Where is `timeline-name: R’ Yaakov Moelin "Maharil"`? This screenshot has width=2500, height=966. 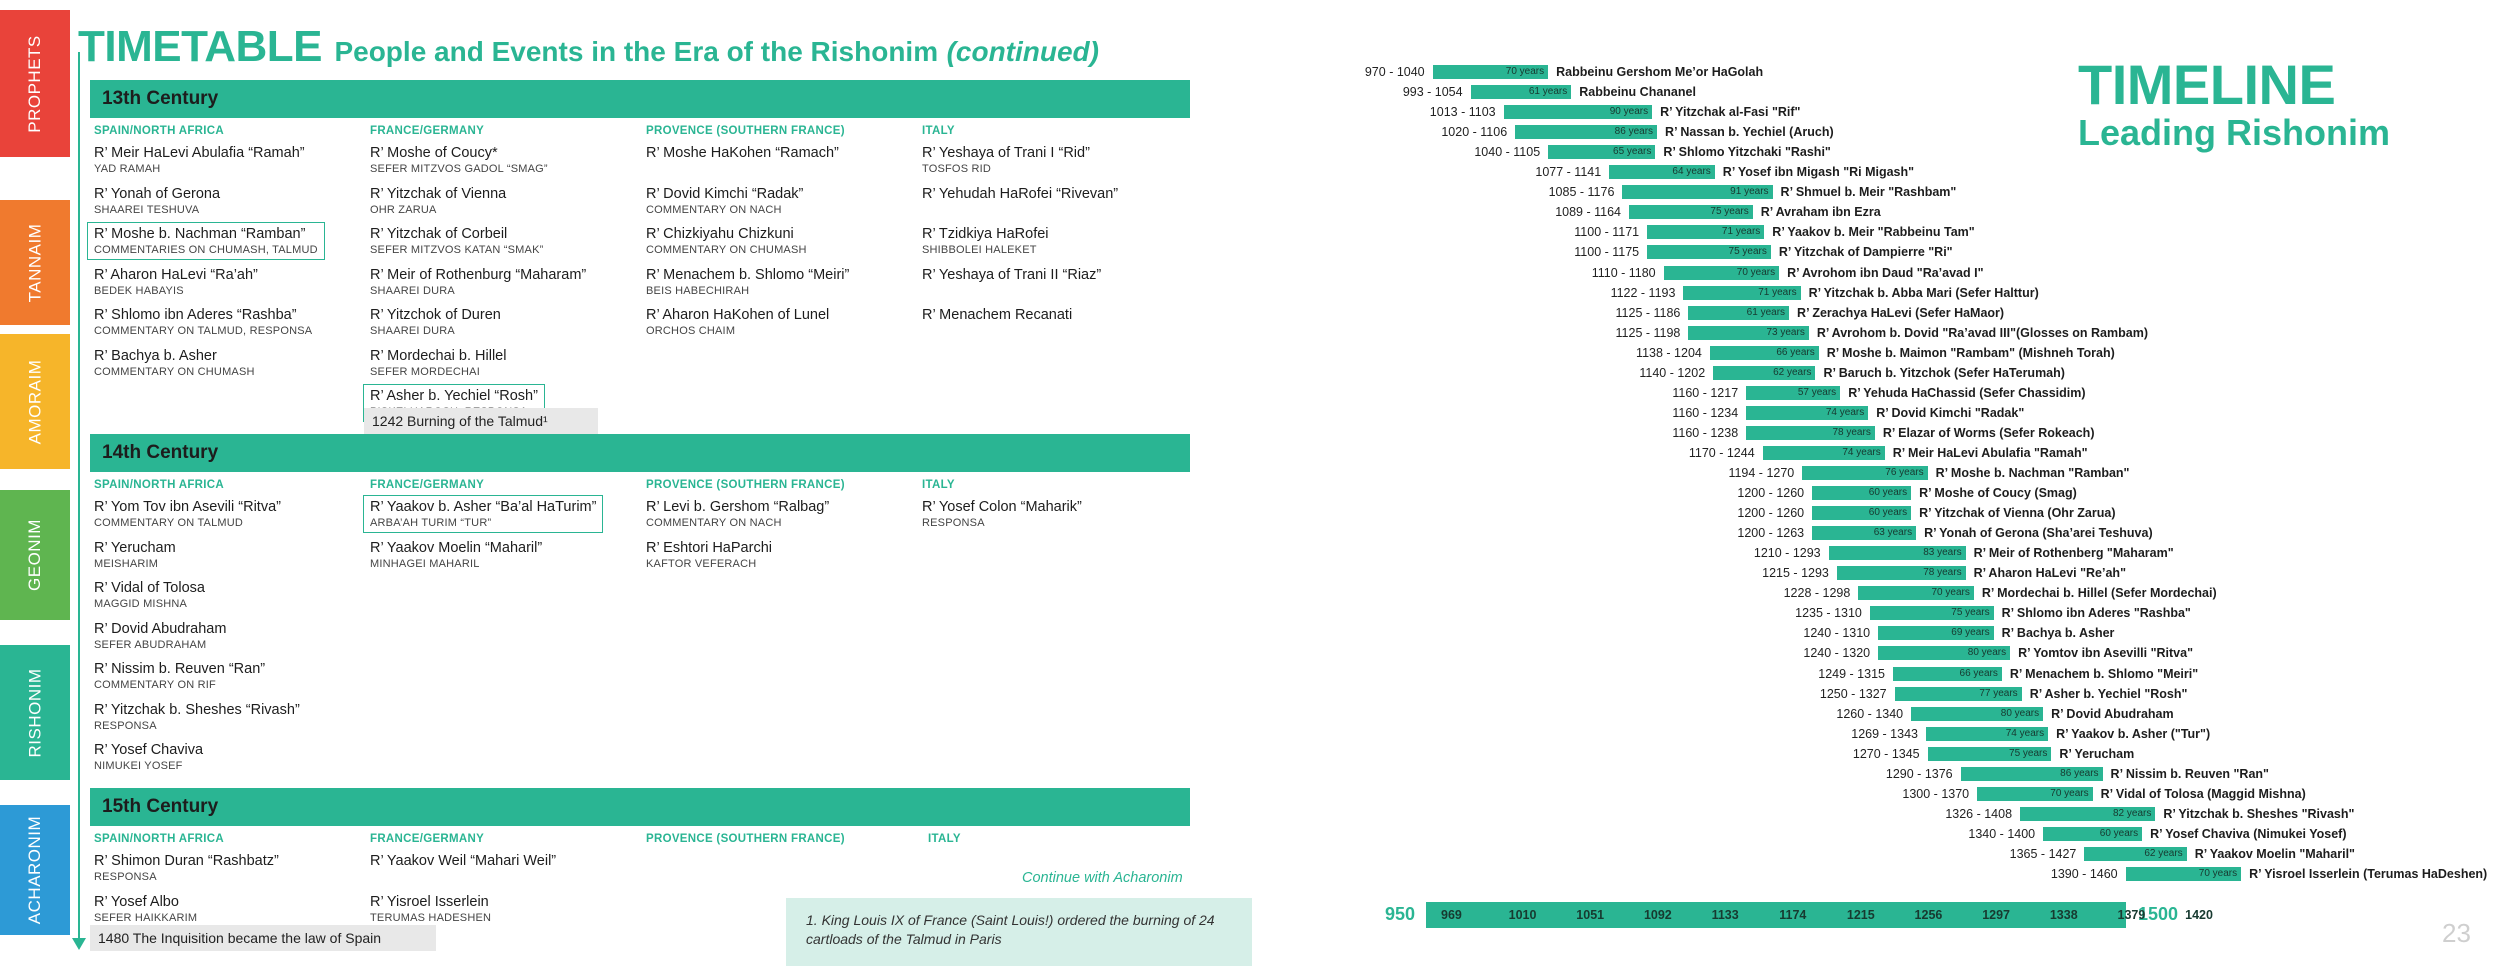 timeline-name: R’ Yaakov Moelin "Maharil" is located at coordinates (2274, 853).